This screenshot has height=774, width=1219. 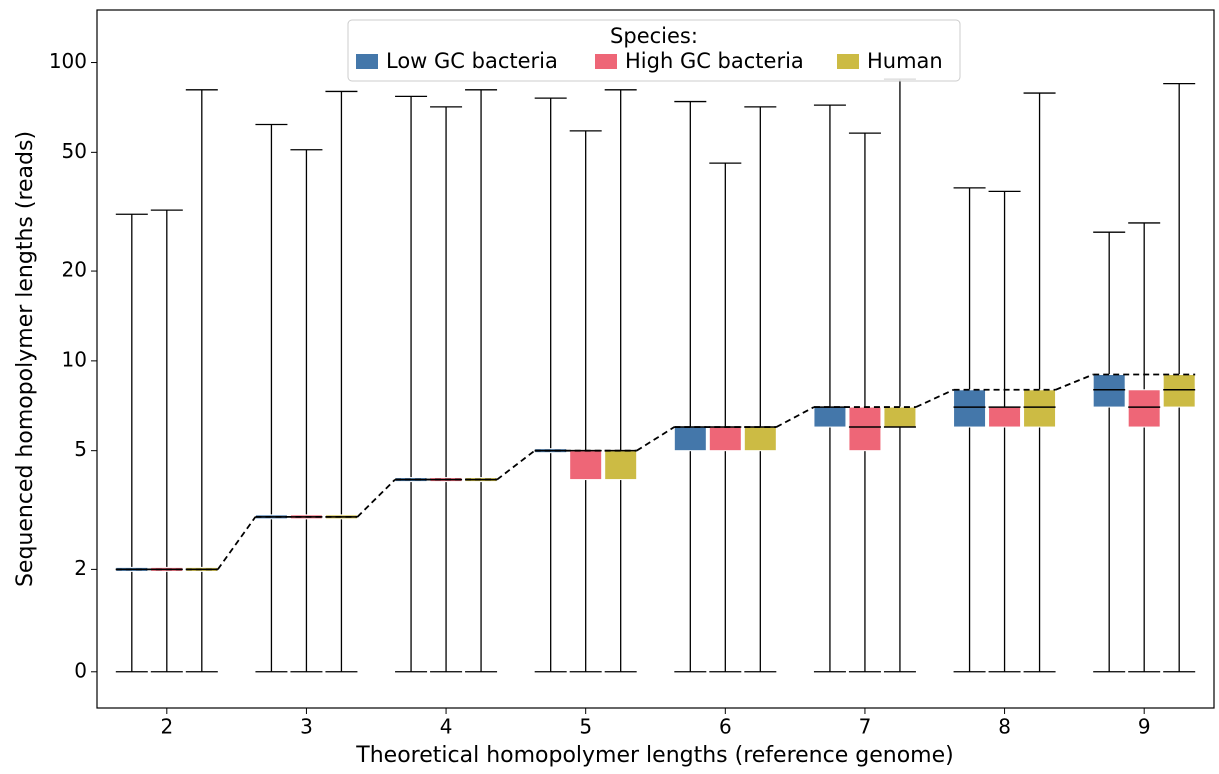 I want to click on x-tick-label: 6, so click(x=725, y=727).